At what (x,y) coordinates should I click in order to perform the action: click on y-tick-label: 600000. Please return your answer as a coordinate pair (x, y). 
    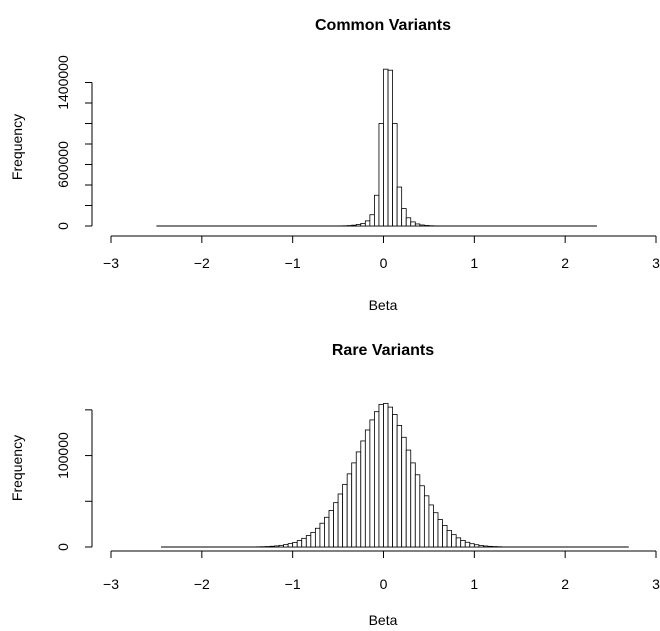
    Looking at the image, I should click on (63, 164).